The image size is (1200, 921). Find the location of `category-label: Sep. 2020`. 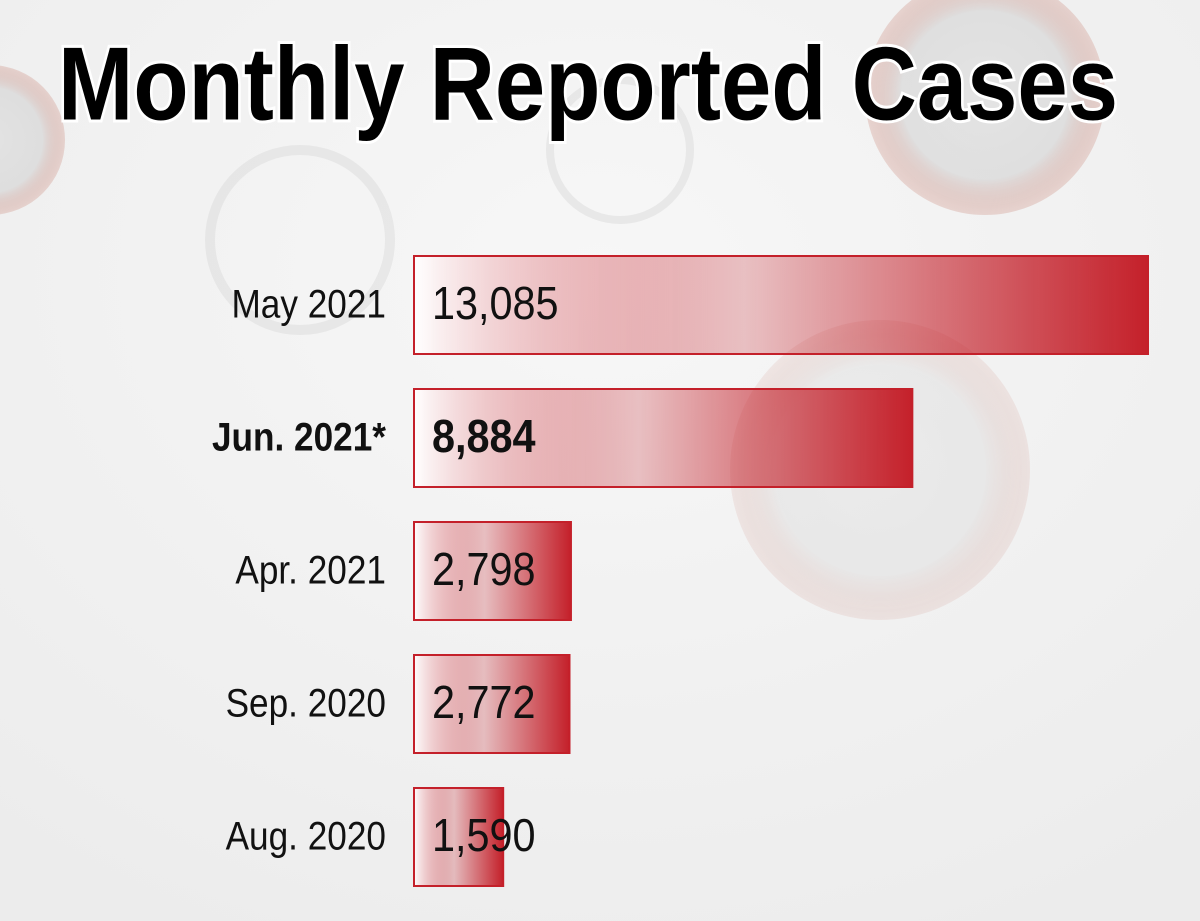

category-label: Sep. 2020 is located at coordinates (306, 702).